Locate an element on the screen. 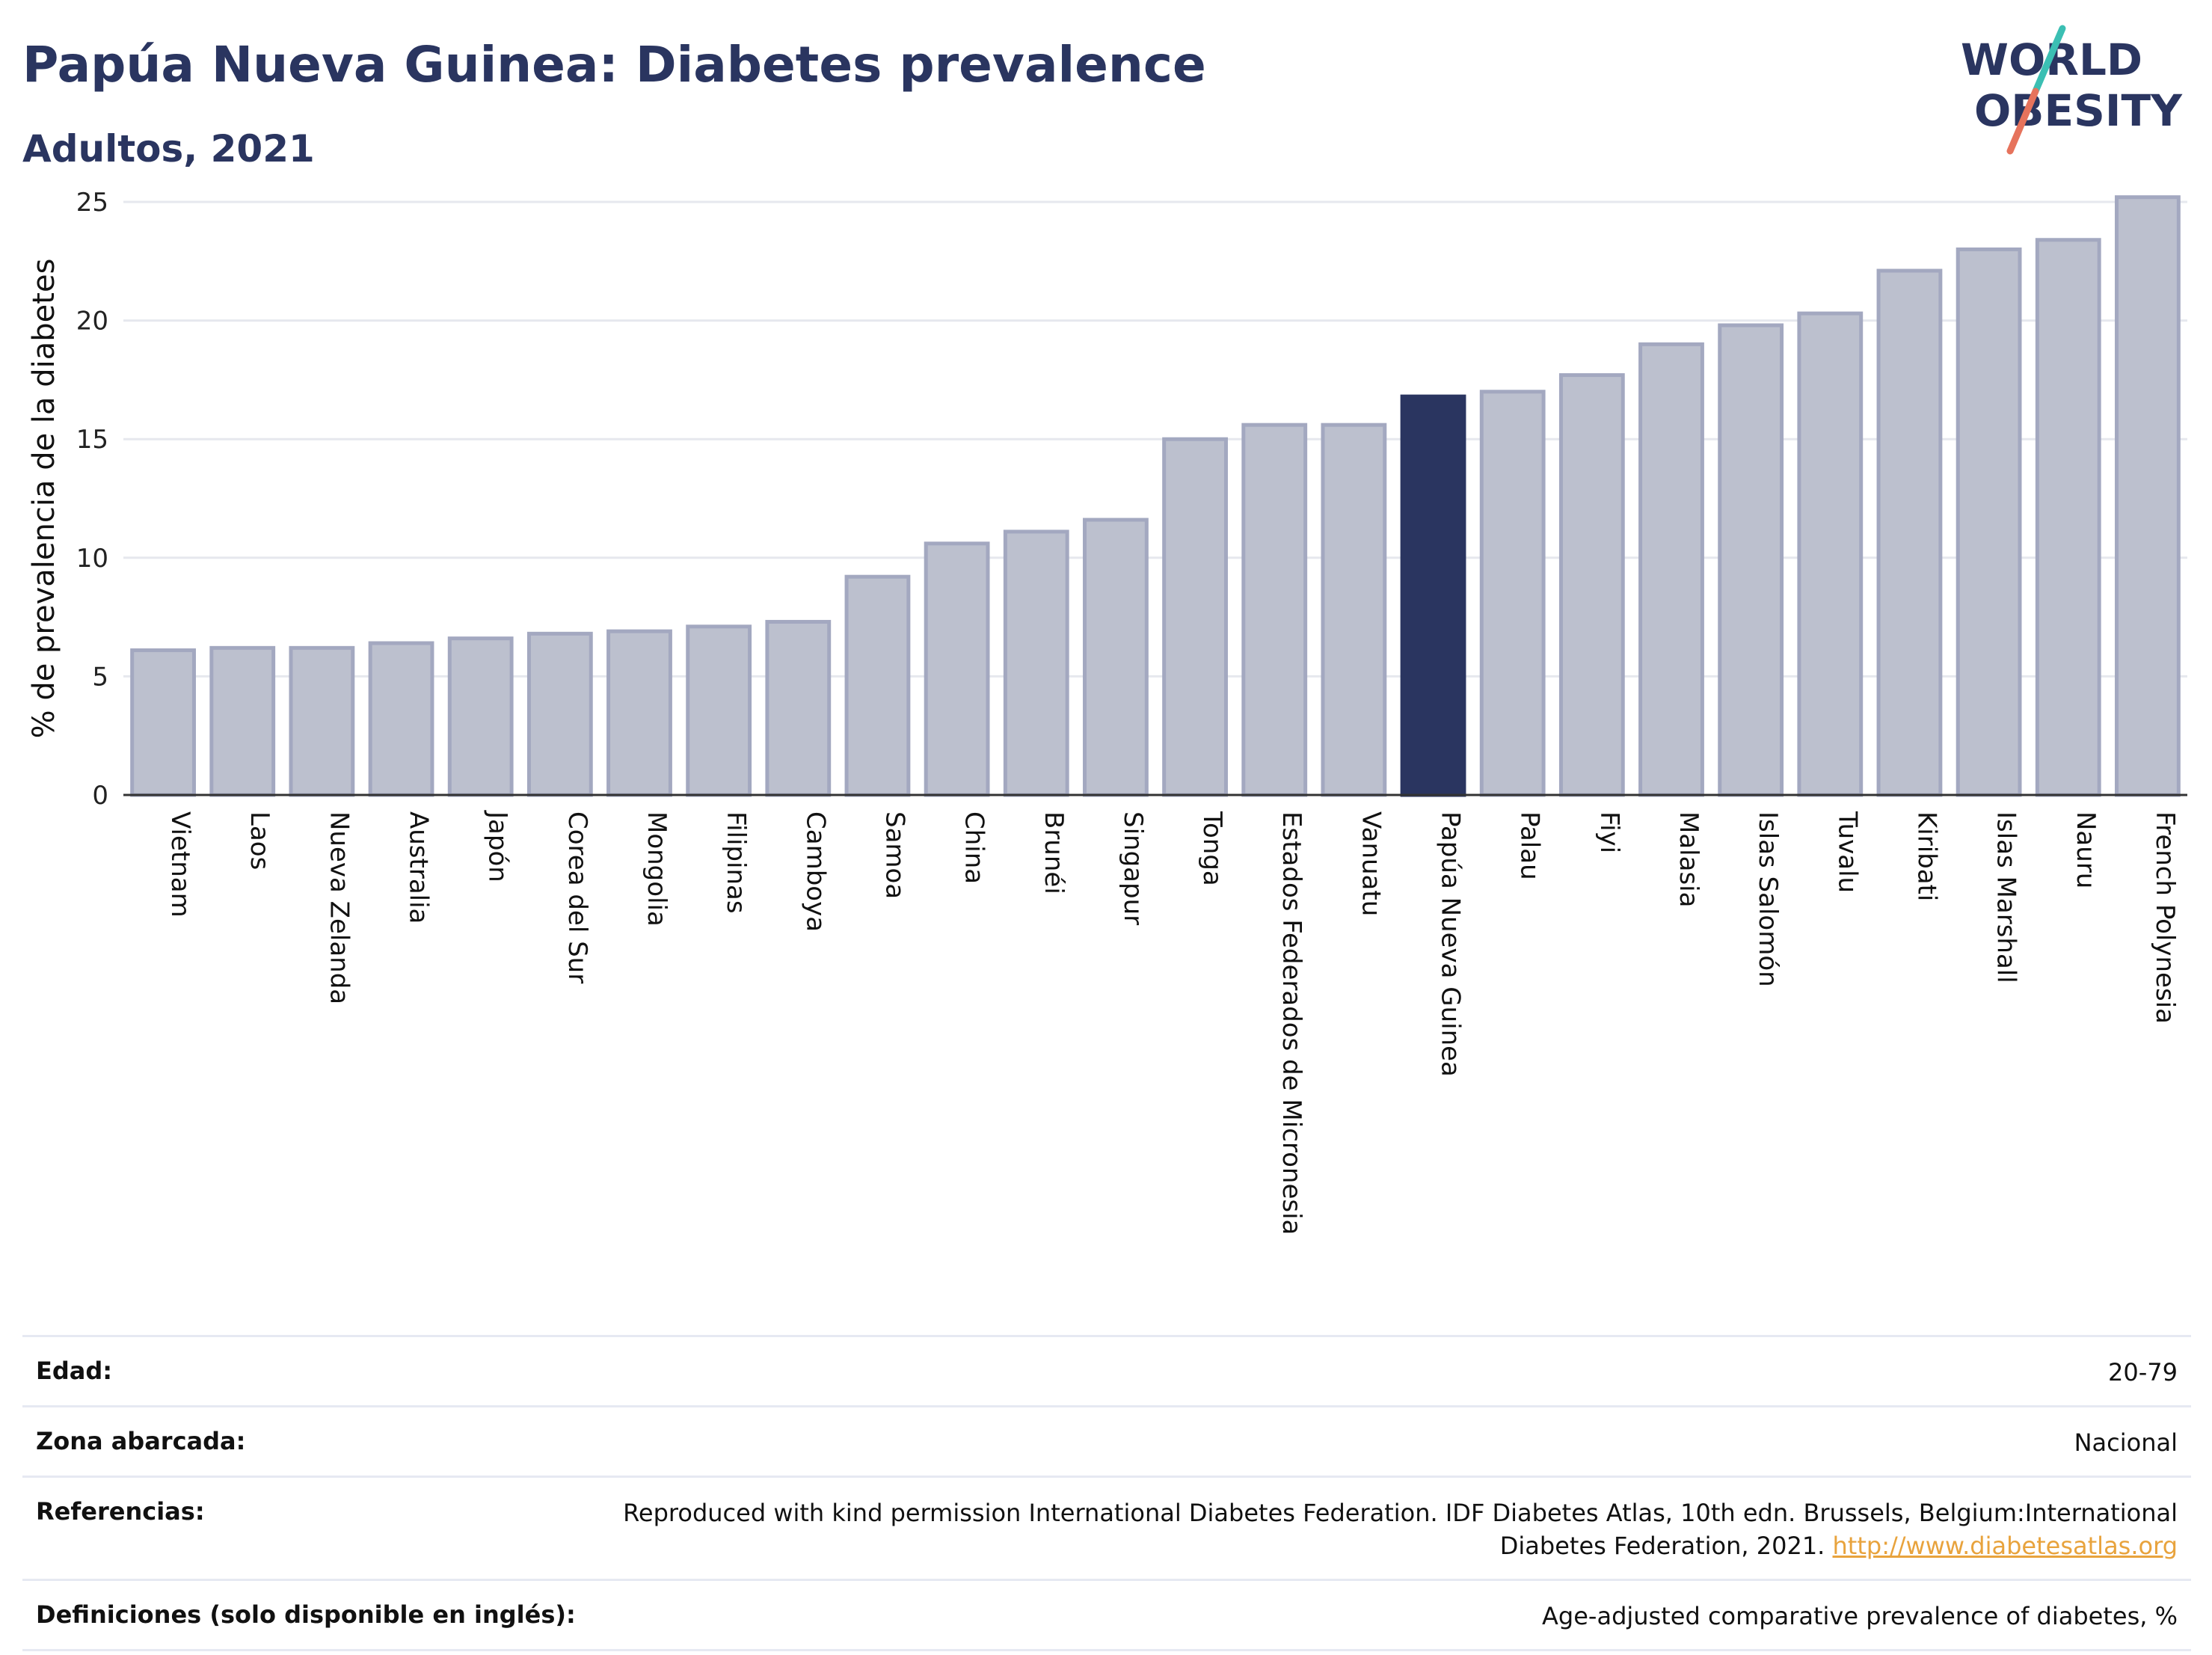  logo-slash-teal is located at coordinates (2049, 60).